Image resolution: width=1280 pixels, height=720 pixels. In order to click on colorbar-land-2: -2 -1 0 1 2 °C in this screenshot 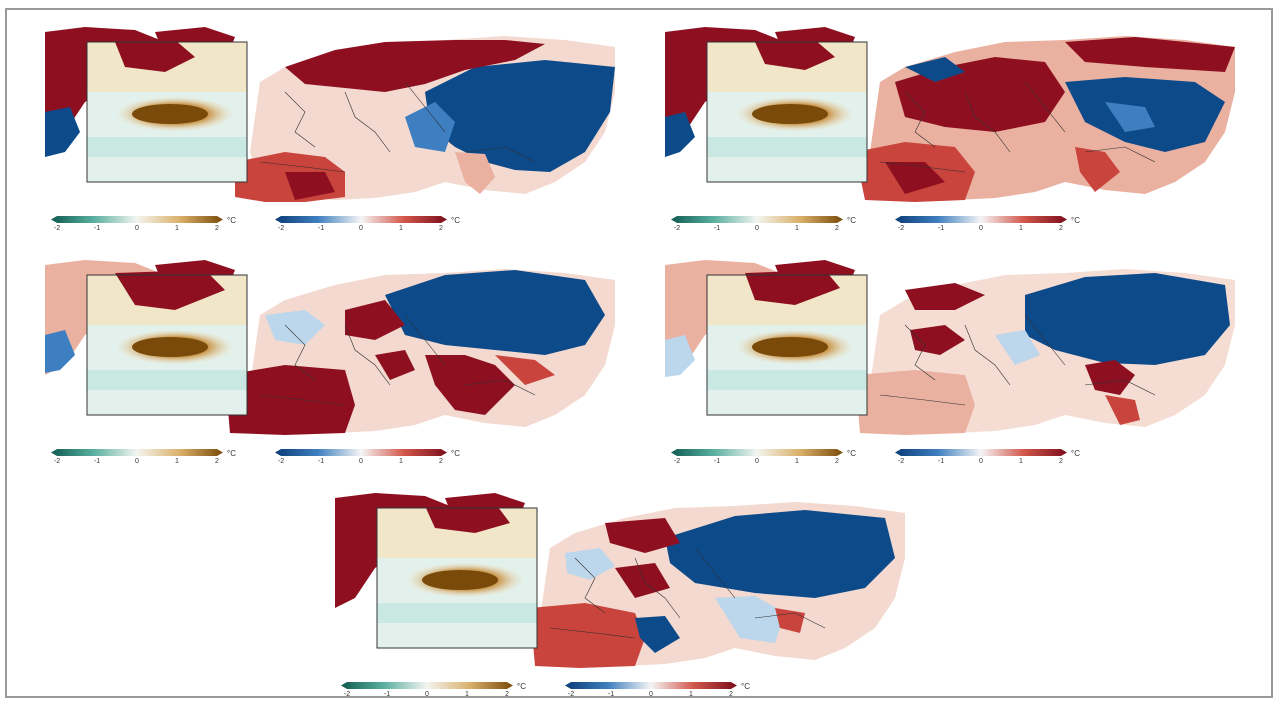, I will do `click(987, 227)`.